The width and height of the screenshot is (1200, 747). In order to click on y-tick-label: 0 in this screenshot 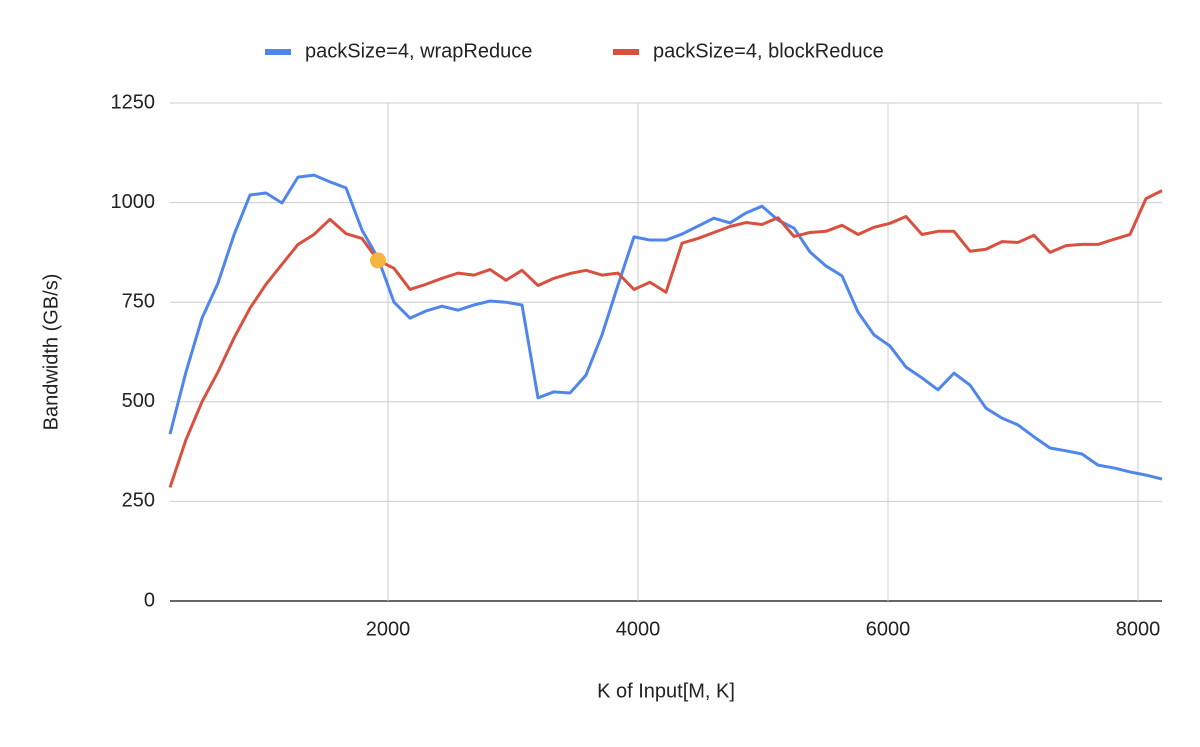, I will do `click(149, 600)`.